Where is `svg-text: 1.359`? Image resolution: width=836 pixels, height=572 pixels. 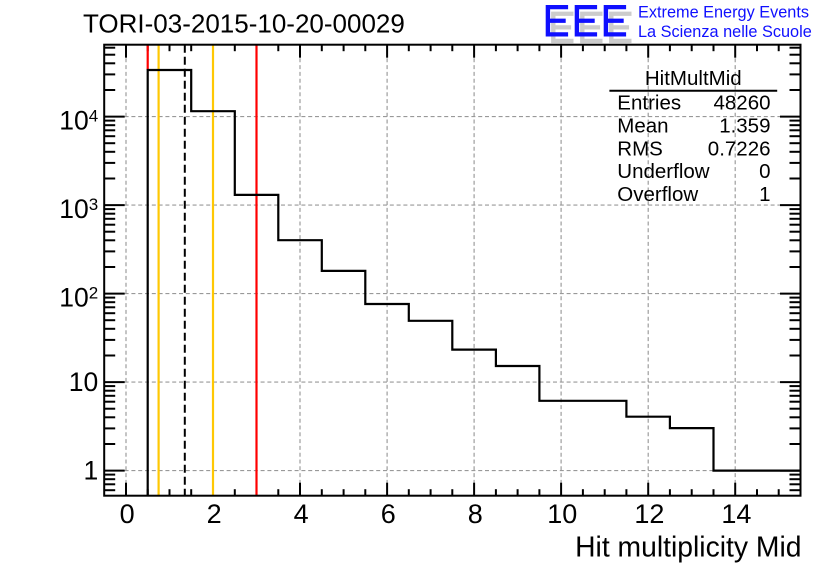
svg-text: 1.359 is located at coordinates (744, 126).